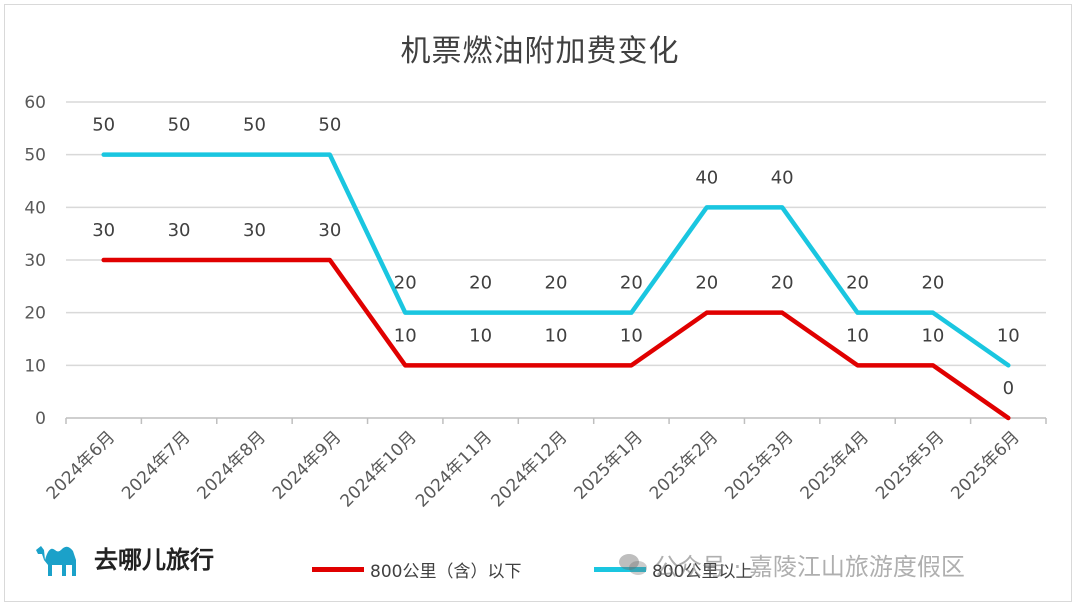 Image resolution: width=1080 pixels, height=609 pixels. I want to click on x-tick-label: 2024年9月, so click(307, 465).